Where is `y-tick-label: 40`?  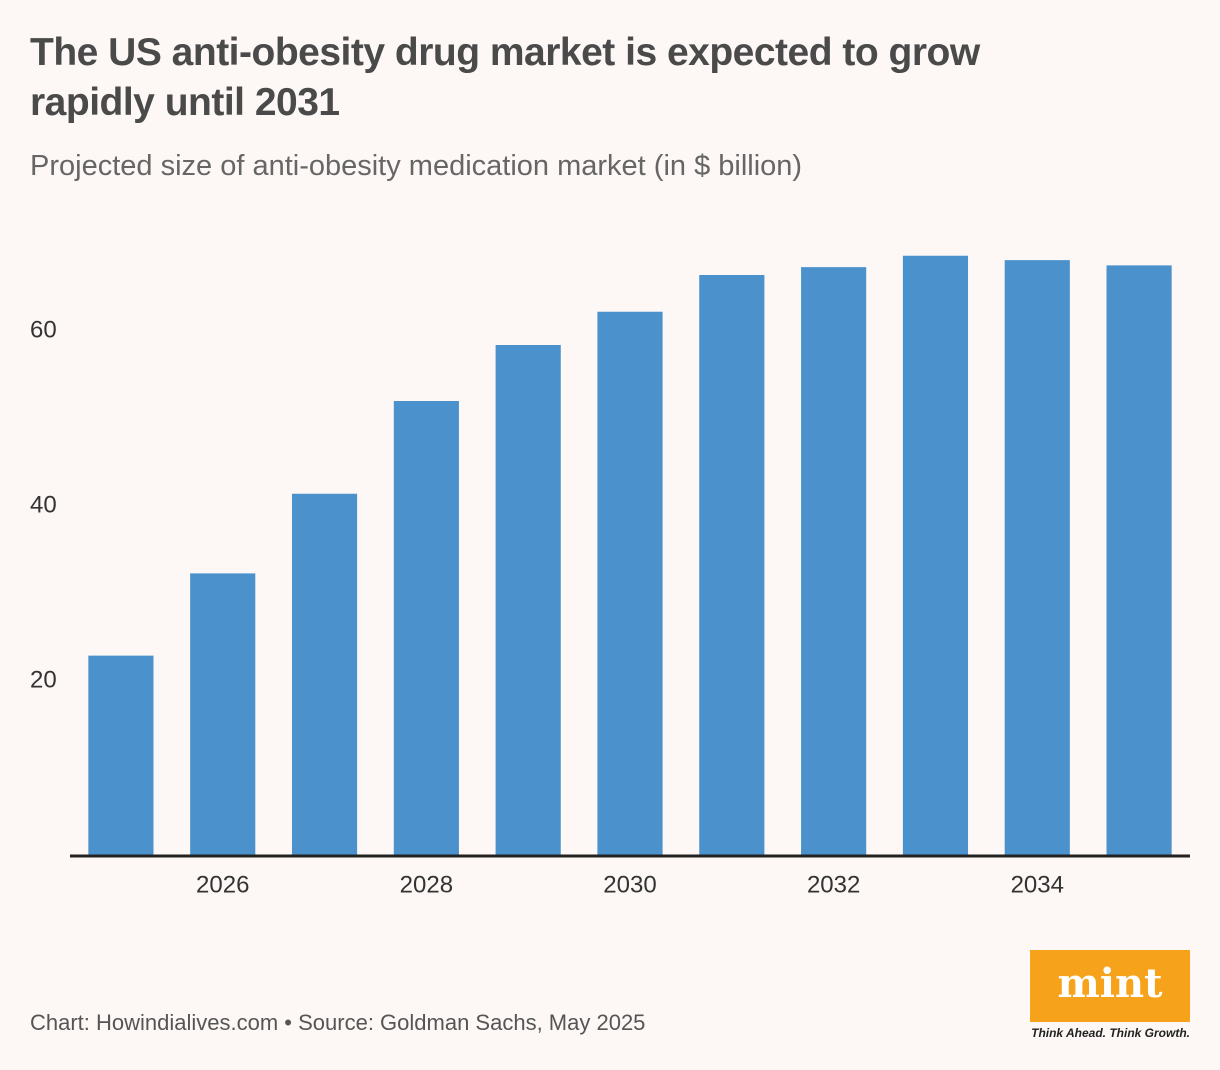
y-tick-label: 40 is located at coordinates (43, 504).